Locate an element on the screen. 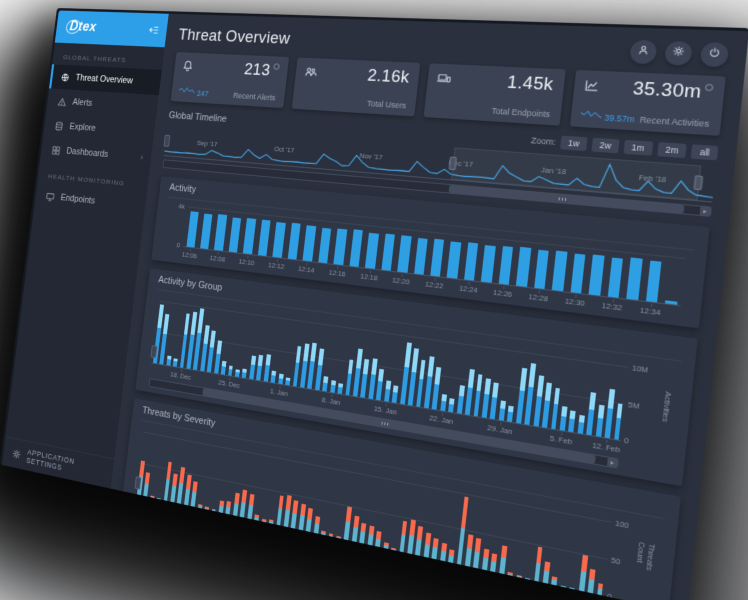  x-axis-label: 12:28 is located at coordinates (538, 298).